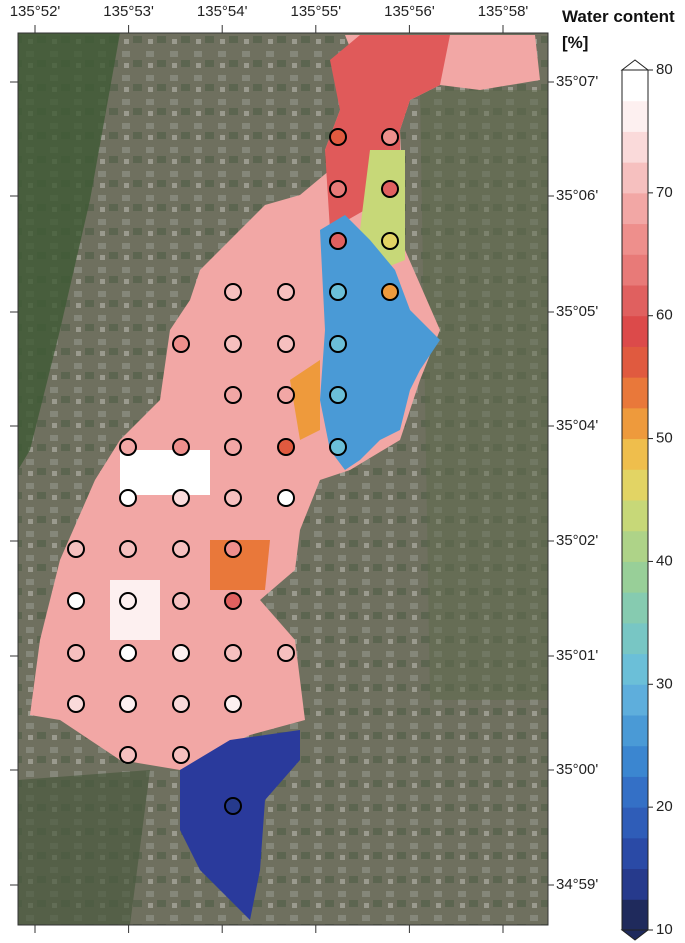 The width and height of the screenshot is (685, 943). Describe the element at coordinates (577, 884) in the screenshot. I see `lat-label: 34°59'` at that location.